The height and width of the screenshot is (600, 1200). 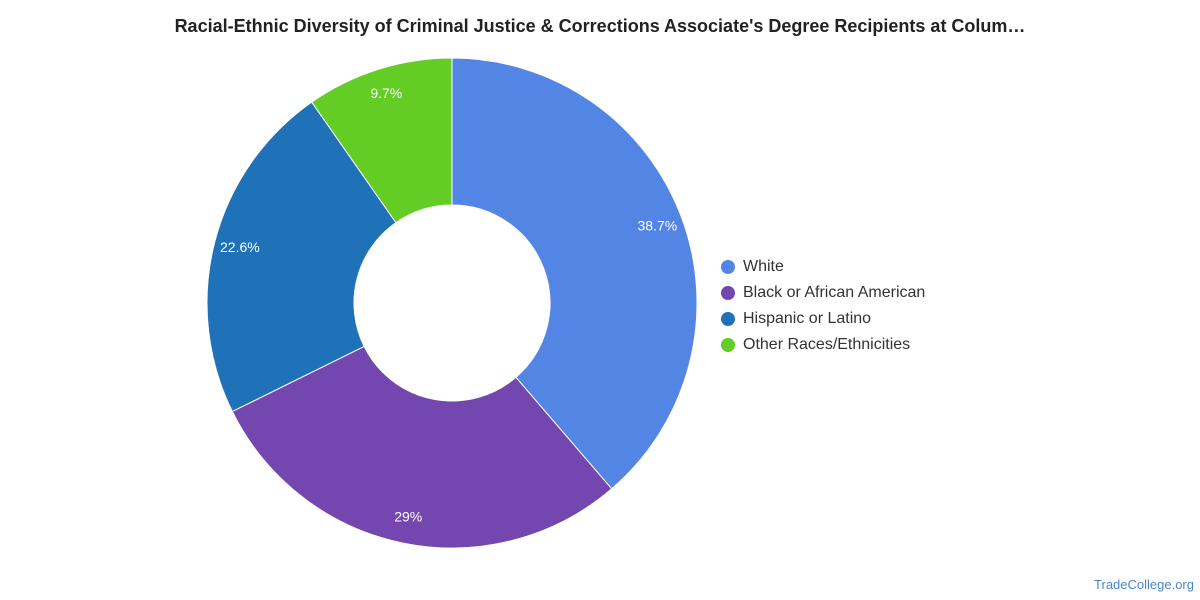 What do you see at coordinates (1144, 584) in the screenshot?
I see `source-credit: TradeCollege.org` at bounding box center [1144, 584].